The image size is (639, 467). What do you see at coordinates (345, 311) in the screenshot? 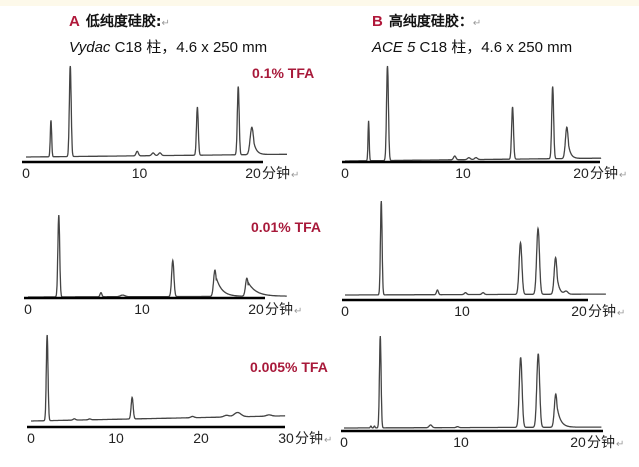
I see `tick-label-B2-0: 0` at bounding box center [345, 311].